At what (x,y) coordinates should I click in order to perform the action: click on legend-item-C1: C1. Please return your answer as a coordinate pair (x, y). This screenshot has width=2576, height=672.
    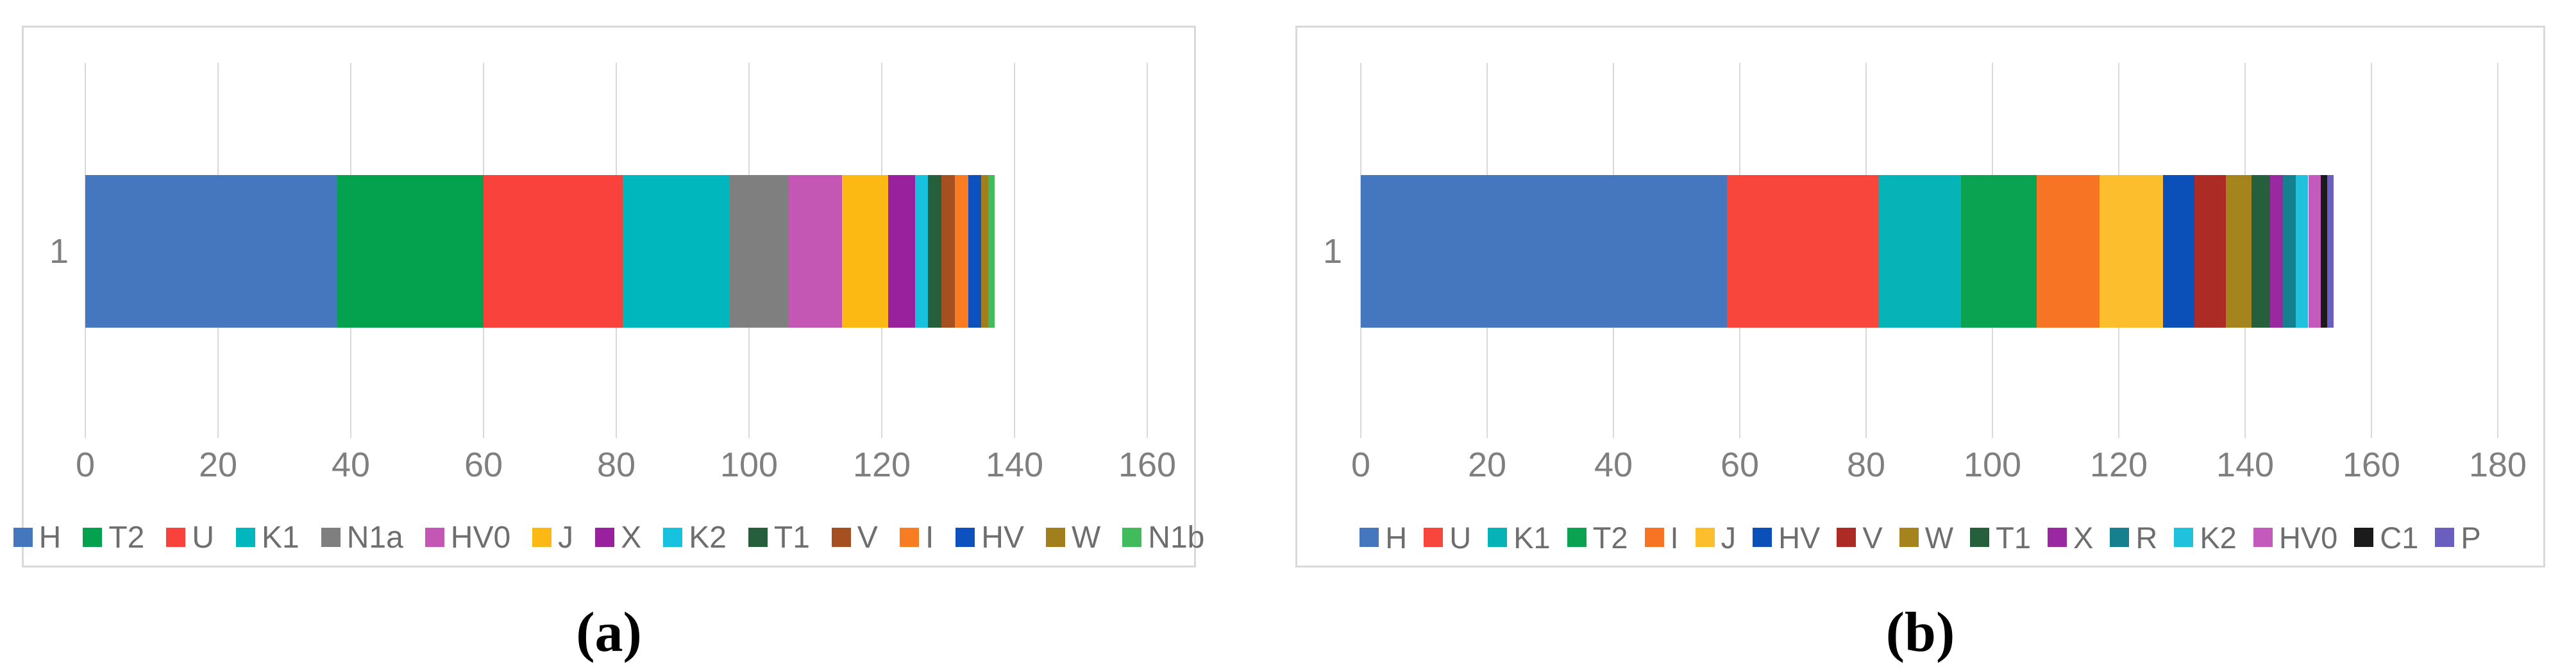
    Looking at the image, I should click on (2386, 537).